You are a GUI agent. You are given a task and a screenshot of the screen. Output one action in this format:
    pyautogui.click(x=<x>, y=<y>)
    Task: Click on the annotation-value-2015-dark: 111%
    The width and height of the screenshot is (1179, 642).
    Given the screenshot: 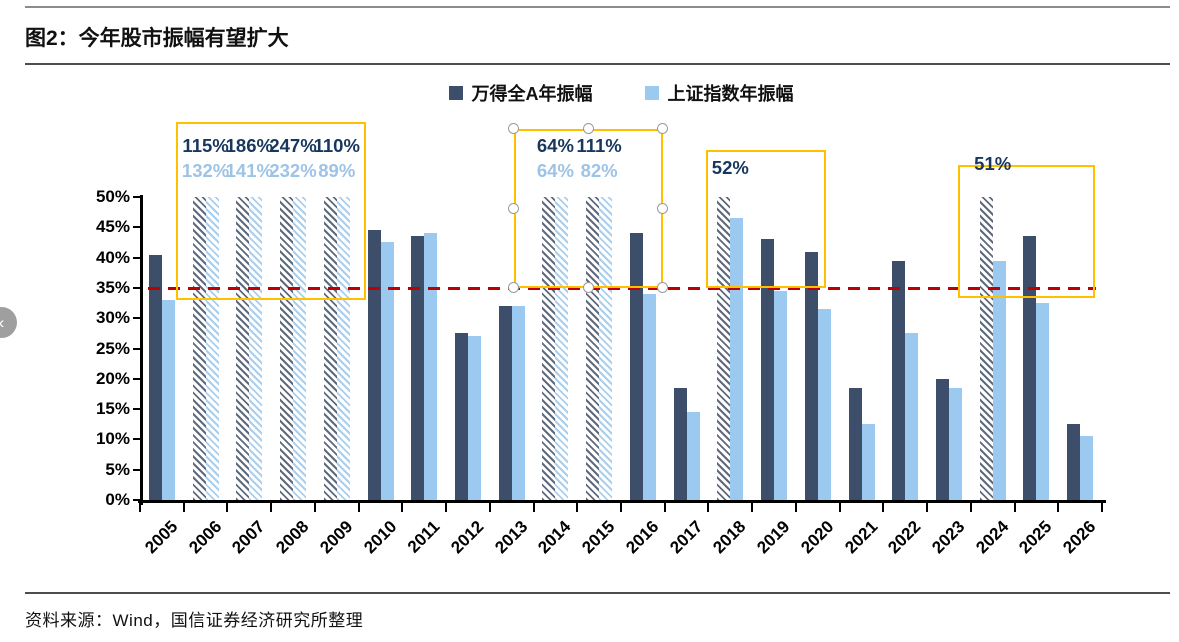 What is the action you would take?
    pyautogui.click(x=599, y=145)
    